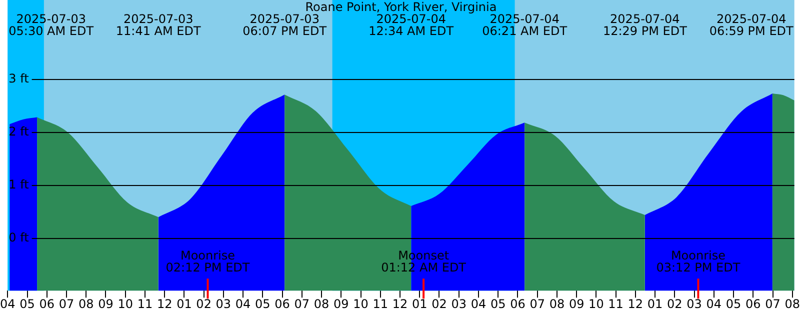 Image resolution: width=800 pixels, height=312 pixels. Describe the element at coordinates (19, 185) in the screenshot. I see `y-tick-label: 1 ft` at that location.